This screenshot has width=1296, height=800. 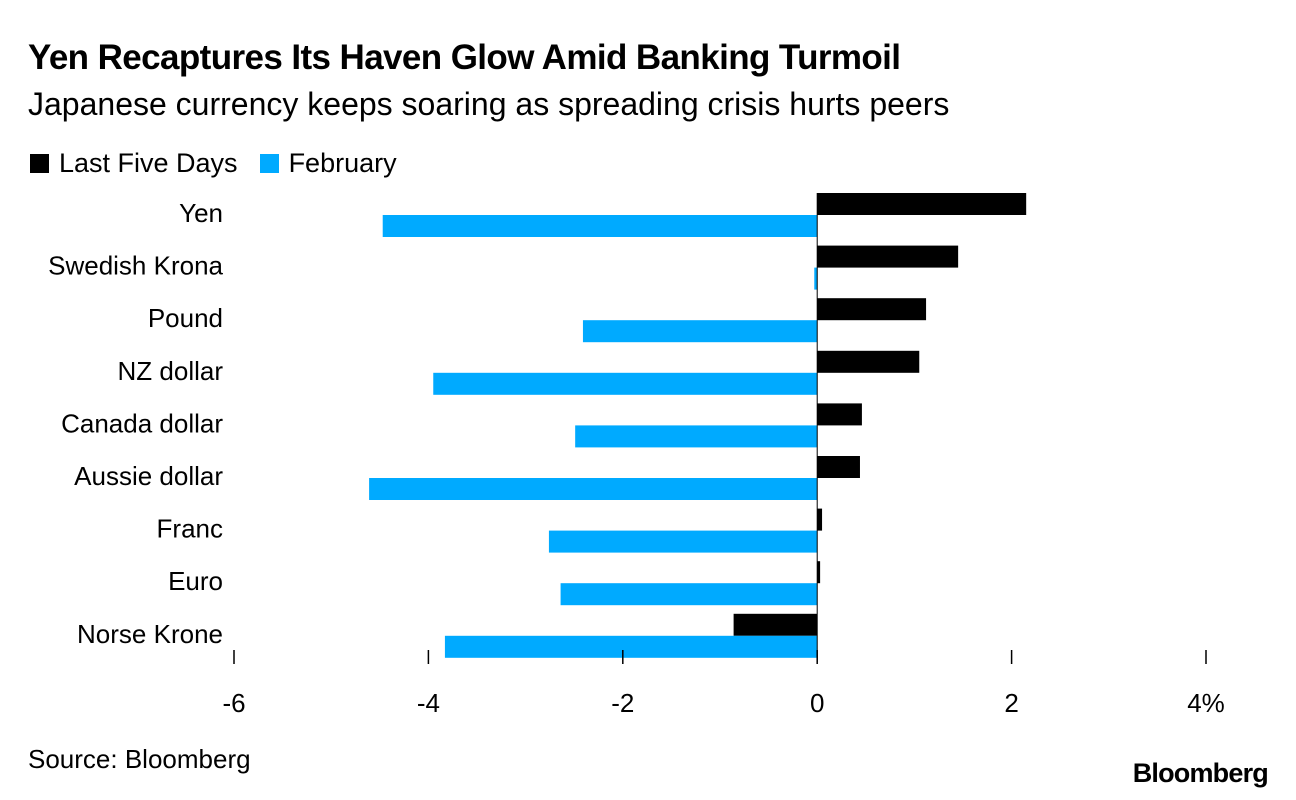 I want to click on bar-last-five-days-nz-dollar, so click(x=868, y=361).